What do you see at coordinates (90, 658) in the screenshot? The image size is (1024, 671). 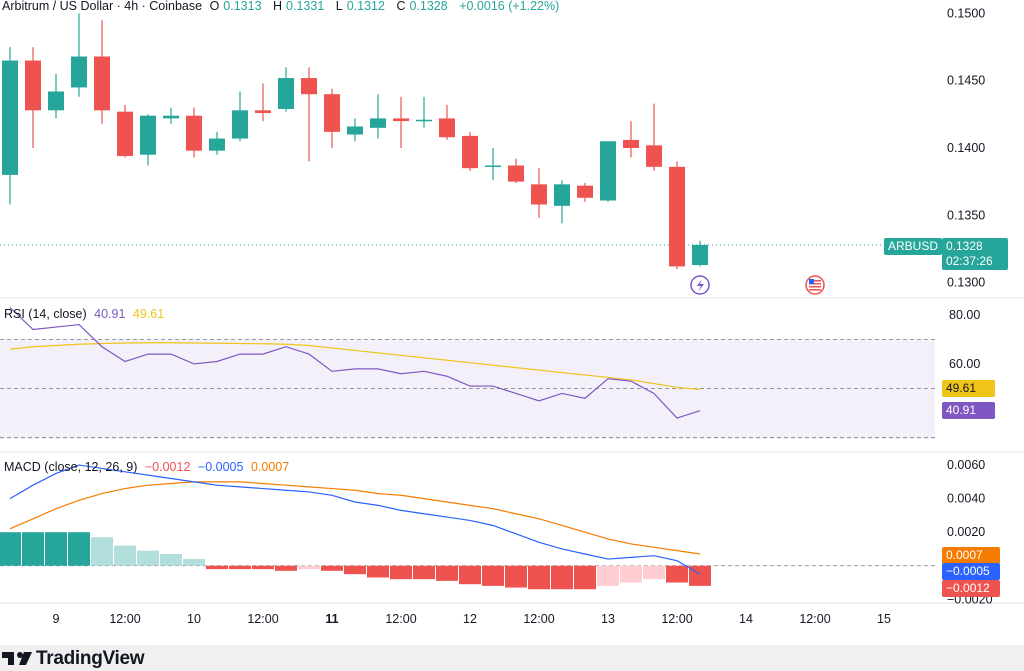 I see `brand-name: TradingView` at bounding box center [90, 658].